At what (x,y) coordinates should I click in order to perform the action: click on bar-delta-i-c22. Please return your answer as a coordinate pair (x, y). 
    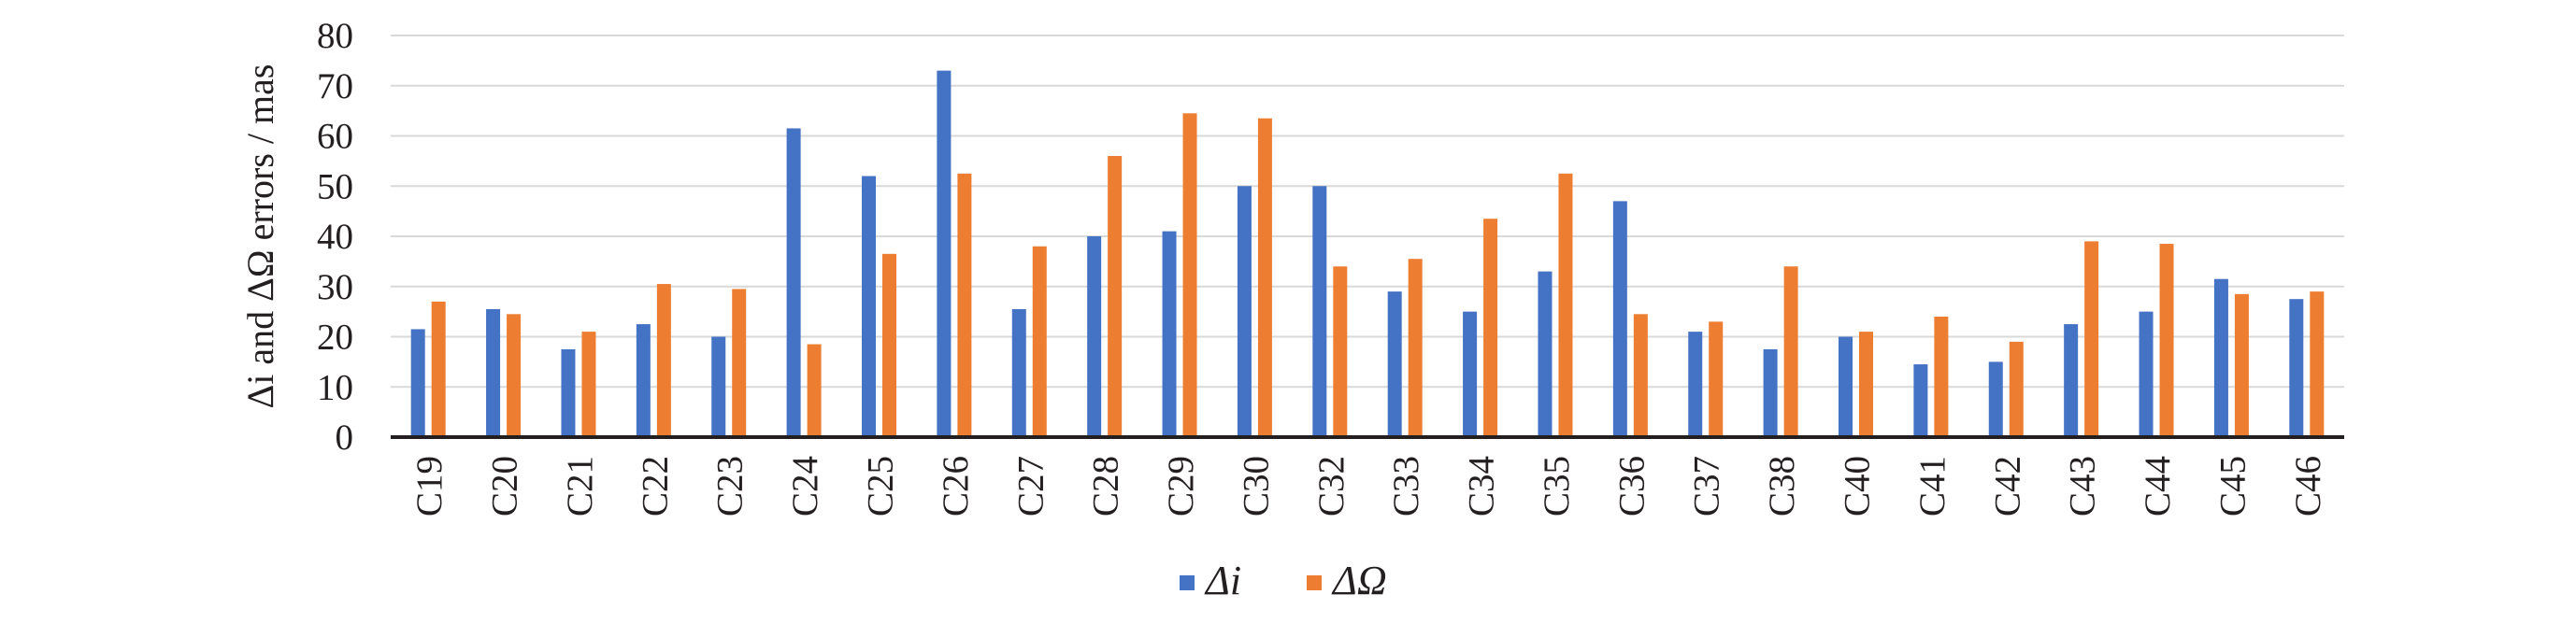
    Looking at the image, I should click on (643, 380).